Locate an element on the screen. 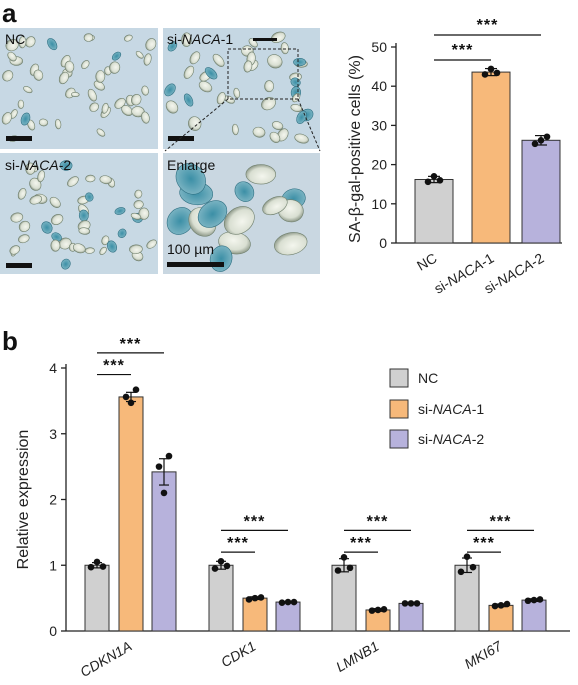  chart-a-y-tick-label: 30 is located at coordinates (379, 125).